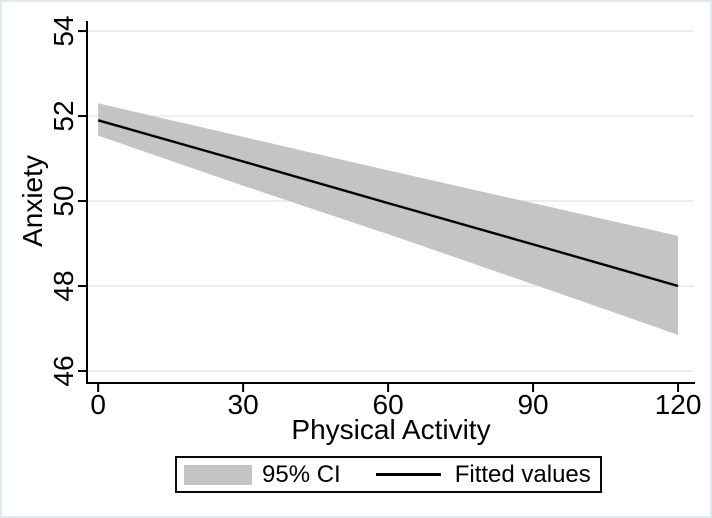  Describe the element at coordinates (63, 201) in the screenshot. I see `y-tick-label: 50` at that location.